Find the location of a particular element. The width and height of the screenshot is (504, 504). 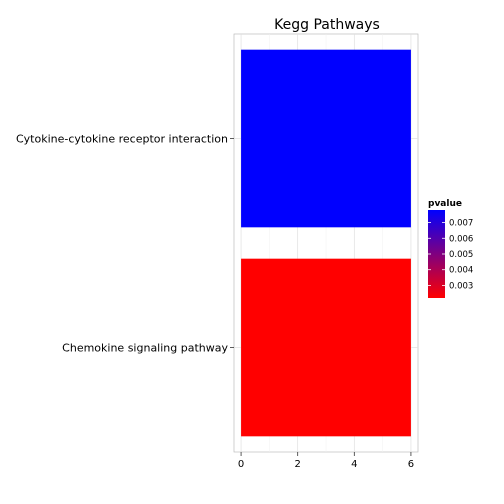

x-tick-label: 0 is located at coordinates (241, 464).